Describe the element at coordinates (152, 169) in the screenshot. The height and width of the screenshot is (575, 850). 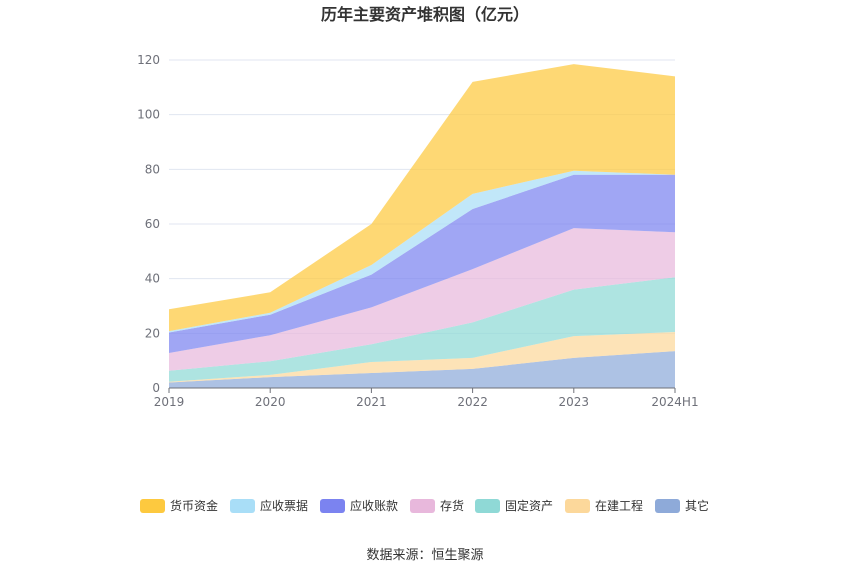
I see `y-tick-label: 80` at that location.